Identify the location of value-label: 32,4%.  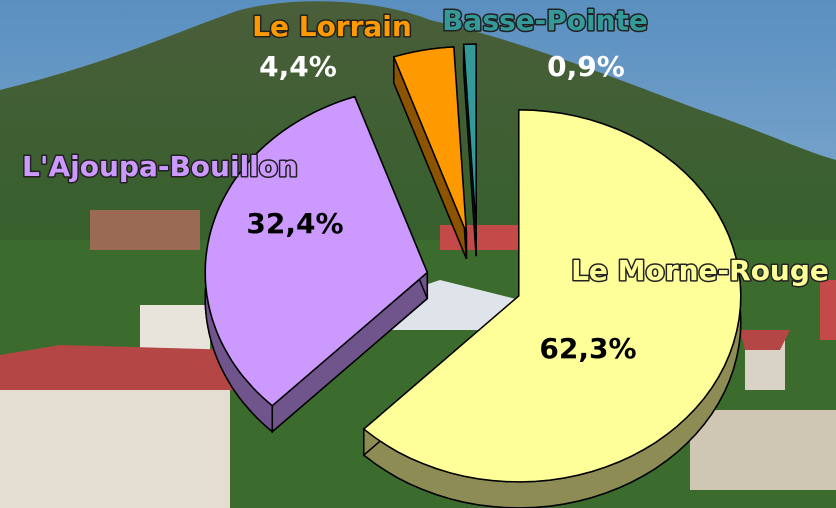
(294, 223).